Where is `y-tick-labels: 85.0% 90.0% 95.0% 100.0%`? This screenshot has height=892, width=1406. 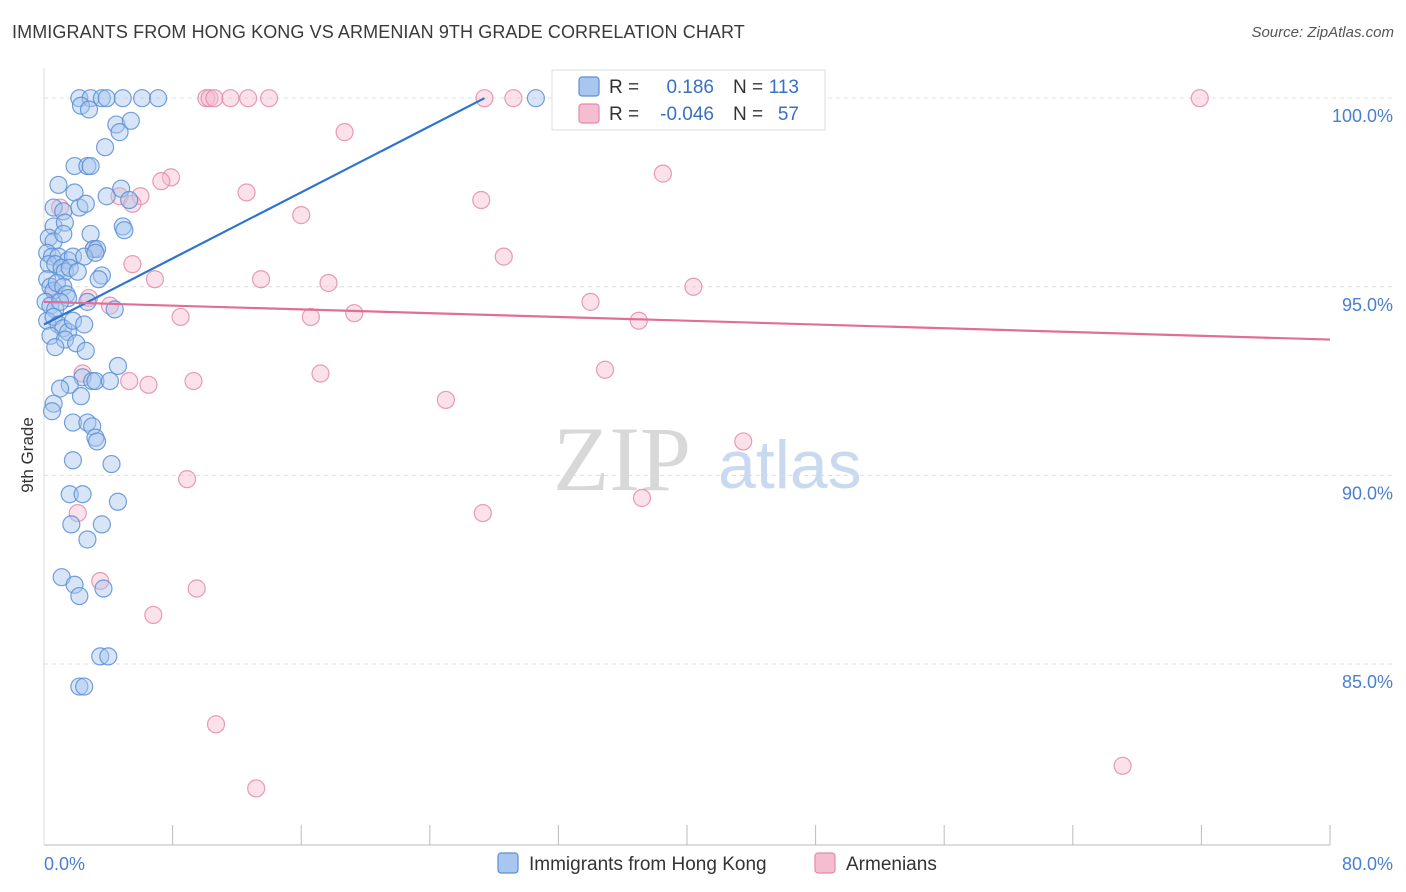
y-tick-labels: 85.0% 90.0% 95.0% 100.0% is located at coordinates (1362, 399).